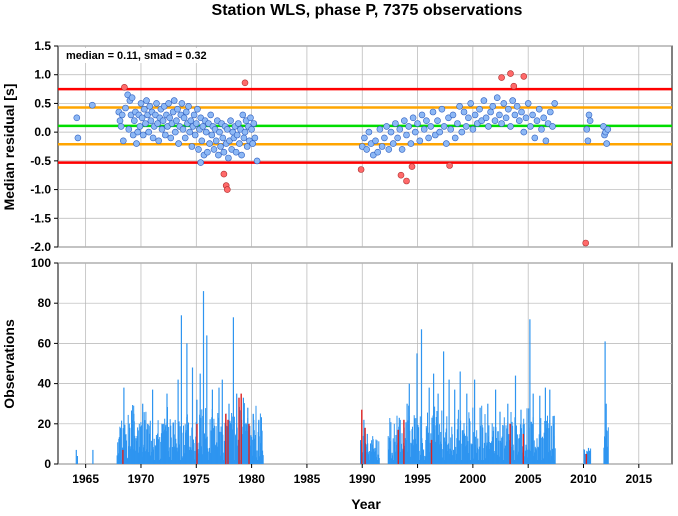 The width and height of the screenshot is (678, 516). What do you see at coordinates (85, 479) in the screenshot?
I see `x-tick-label: 1965` at bounding box center [85, 479].